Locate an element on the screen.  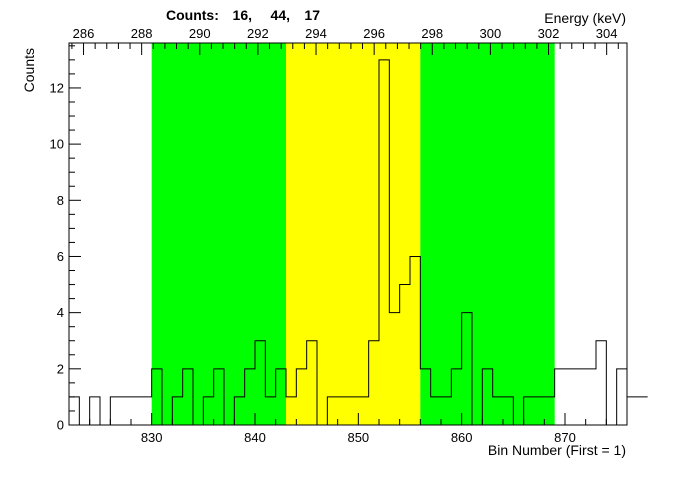
y-tick-label: 0 is located at coordinates (60, 425).